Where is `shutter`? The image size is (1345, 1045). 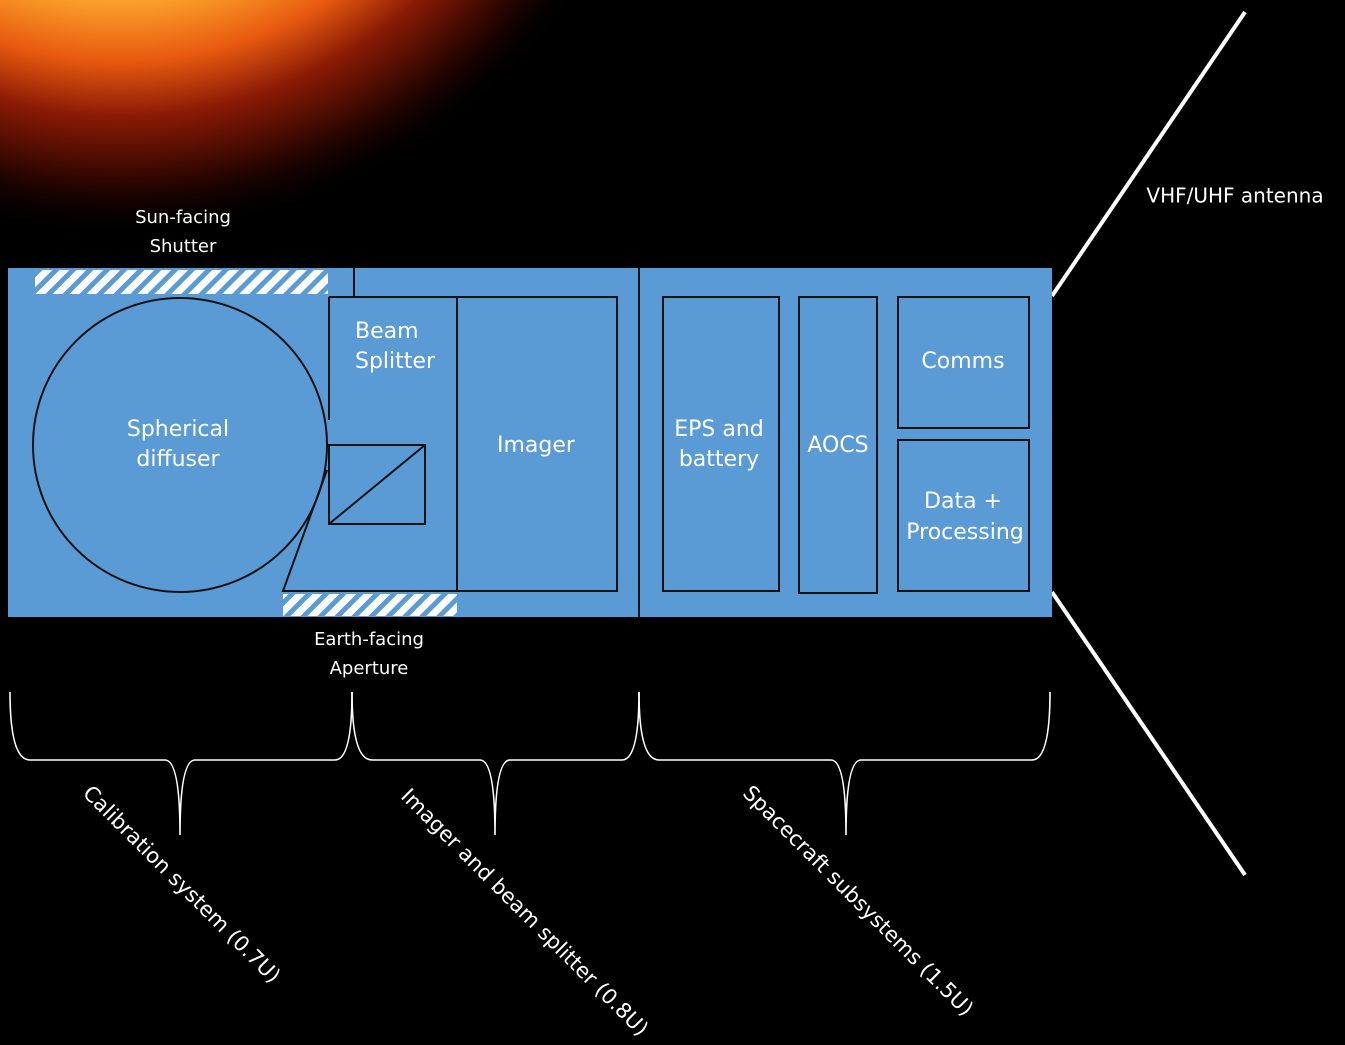 shutter is located at coordinates (181, 282).